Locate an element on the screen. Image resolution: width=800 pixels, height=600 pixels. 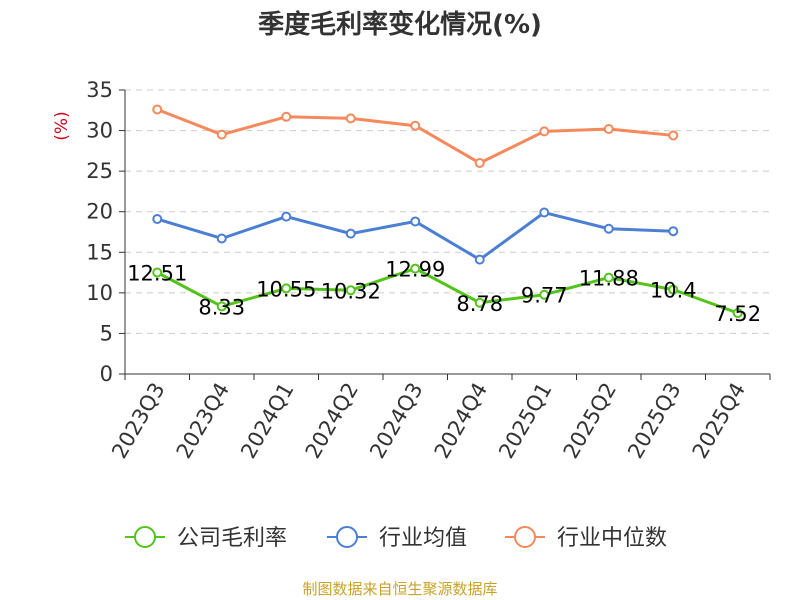
data-label: 9.77 is located at coordinates (544, 296).